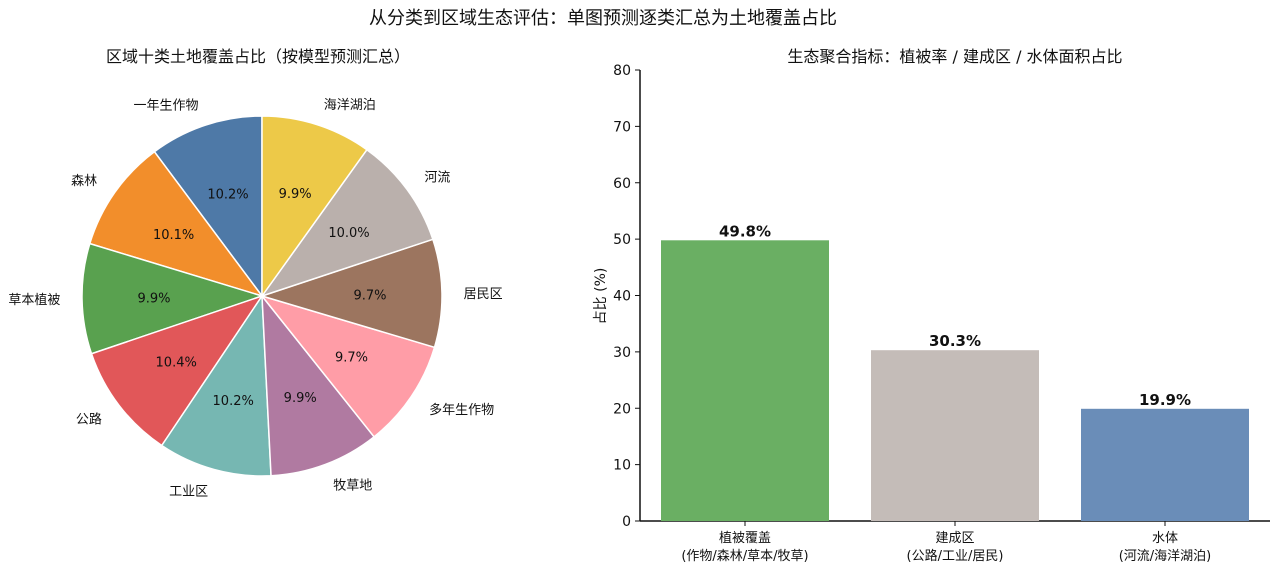 The width and height of the screenshot is (1280, 571). I want to click on pie-title: 区域十类土地覆盖占比（按模型预测汇总）, so click(258, 56).